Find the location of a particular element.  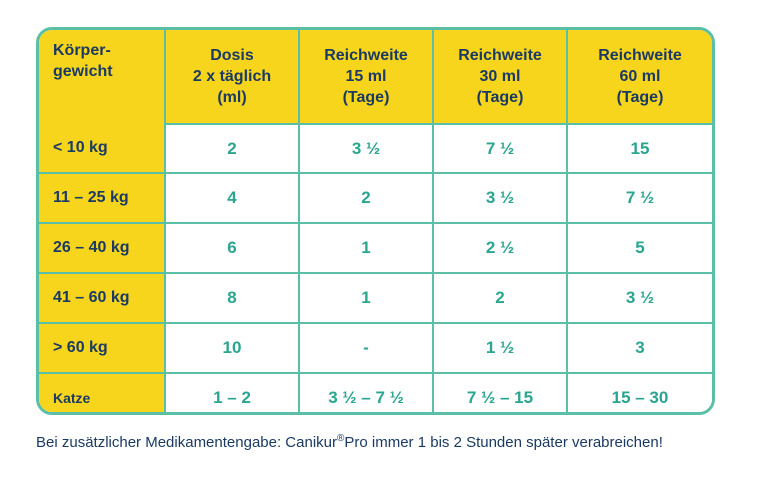

header-body-weight: Körper- gewicht is located at coordinates (102, 77).